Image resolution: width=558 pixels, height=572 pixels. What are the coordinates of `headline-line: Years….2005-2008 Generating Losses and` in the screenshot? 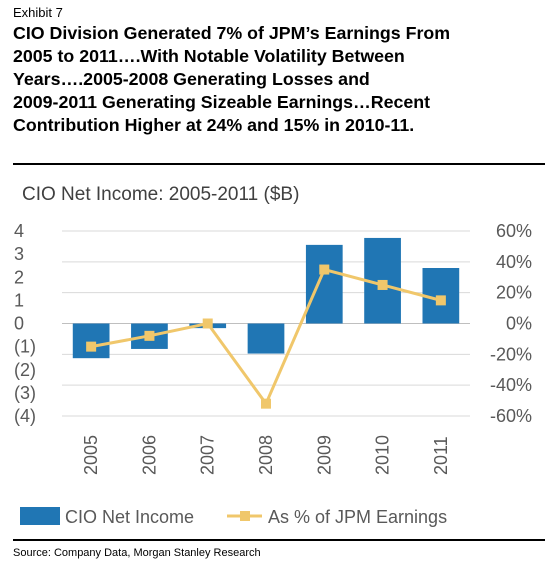 It's located at (191, 79).